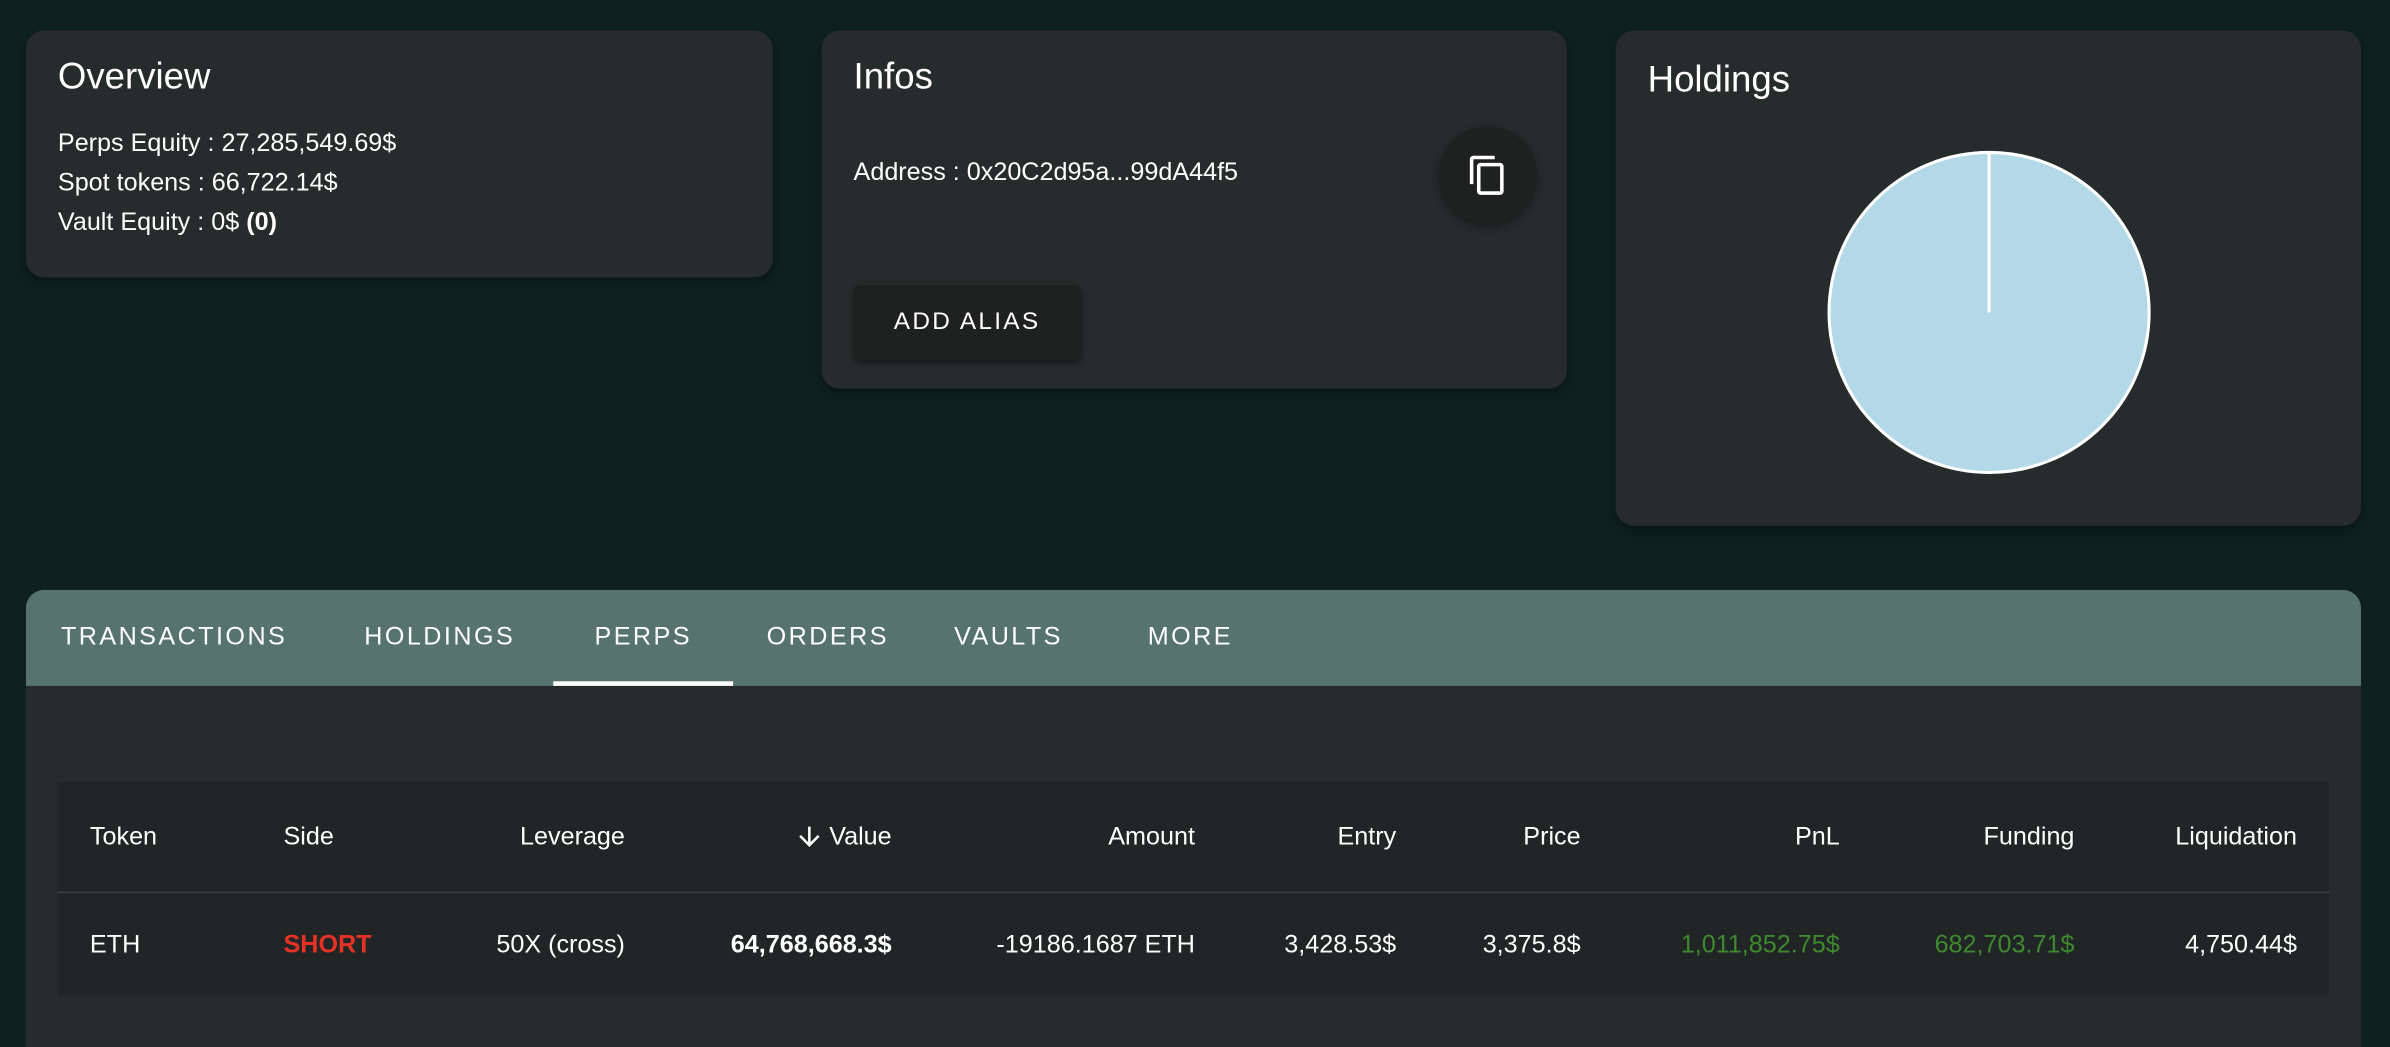 Image resolution: width=2390 pixels, height=1047 pixels. Describe the element at coordinates (572, 836) in the screenshot. I see `header-leverage: Leverage` at that location.